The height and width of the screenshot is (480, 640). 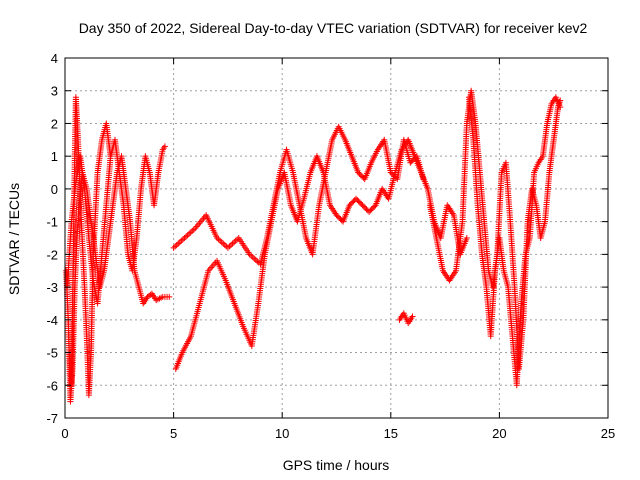 I want to click on x-tick-label: 15, so click(x=391, y=433).